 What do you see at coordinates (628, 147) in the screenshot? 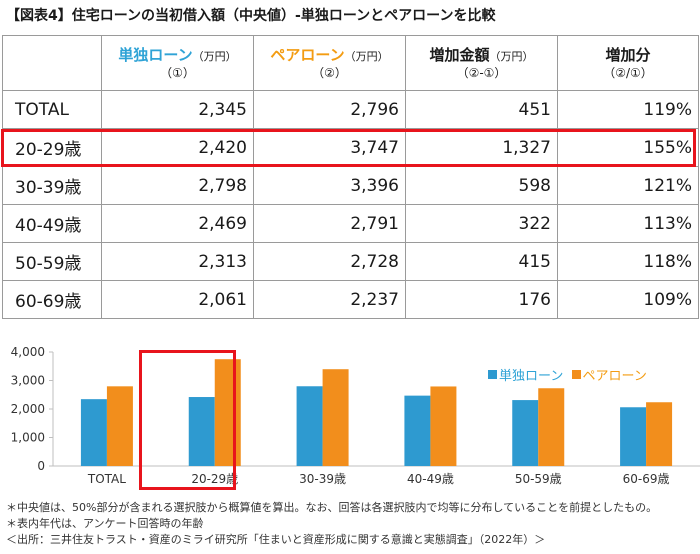
I see `cell-ratio: 155%` at bounding box center [628, 147].